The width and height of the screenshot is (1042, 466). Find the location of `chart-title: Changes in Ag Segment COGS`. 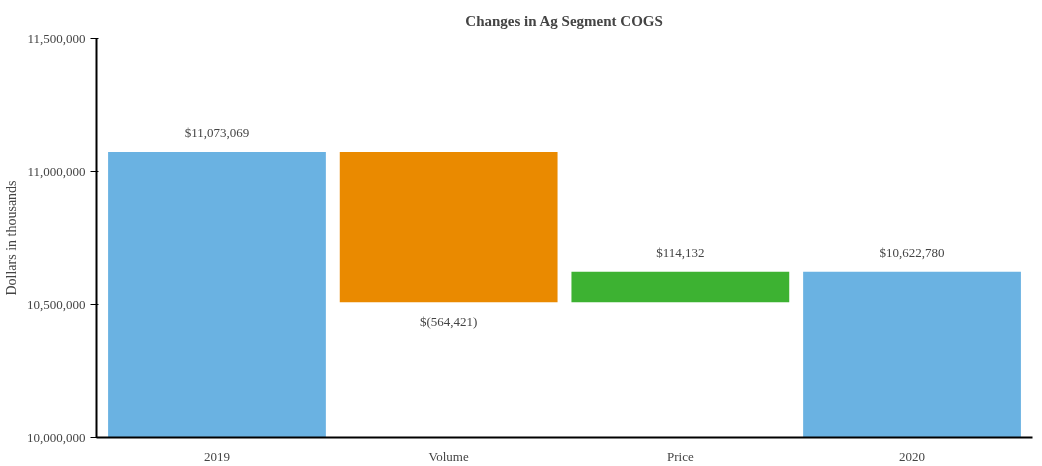

chart-title: Changes in Ag Segment COGS is located at coordinates (564, 20).